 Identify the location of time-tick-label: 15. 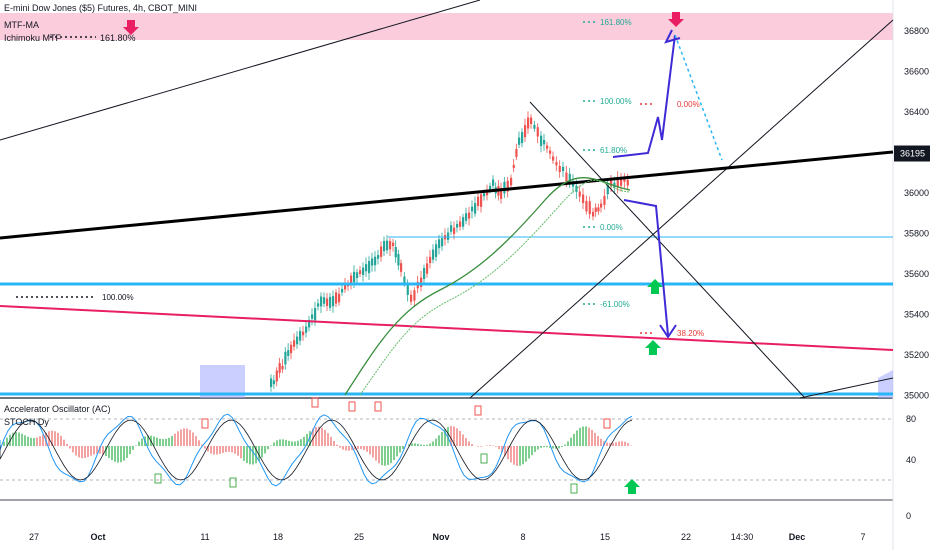
(605, 537).